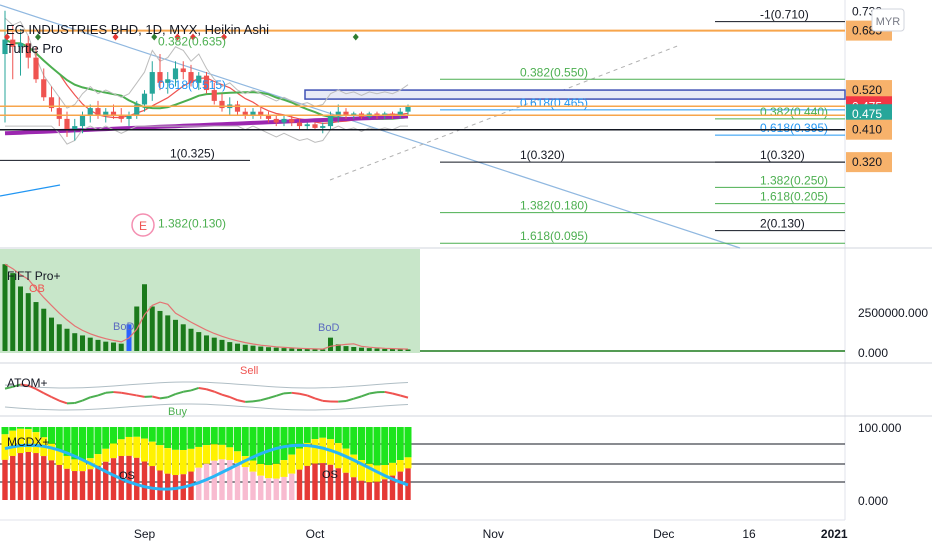 This screenshot has width=932, height=550. Describe the element at coordinates (424, 307) in the screenshot. I see `fift-pane` at that location.